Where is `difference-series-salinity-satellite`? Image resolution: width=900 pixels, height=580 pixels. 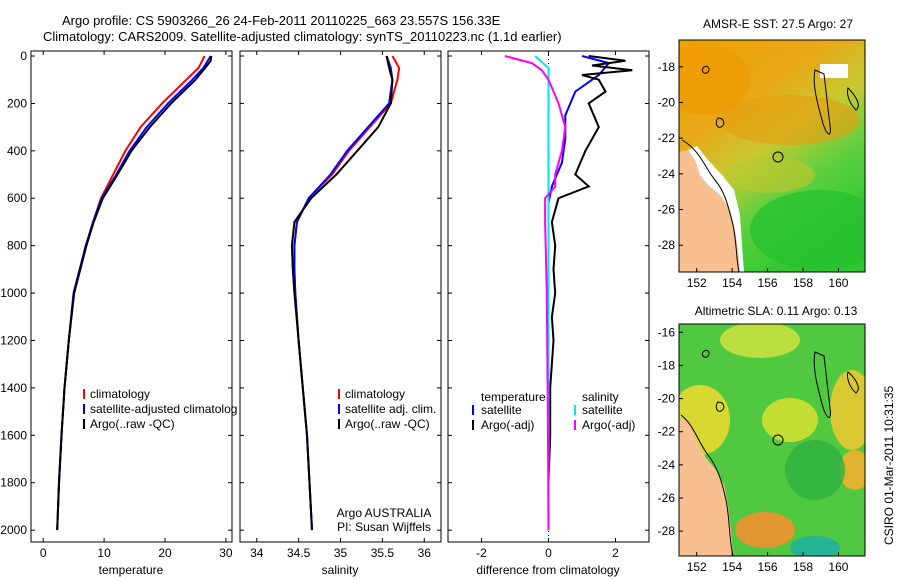 difference-series-salinity-satellite is located at coordinates (542, 293).